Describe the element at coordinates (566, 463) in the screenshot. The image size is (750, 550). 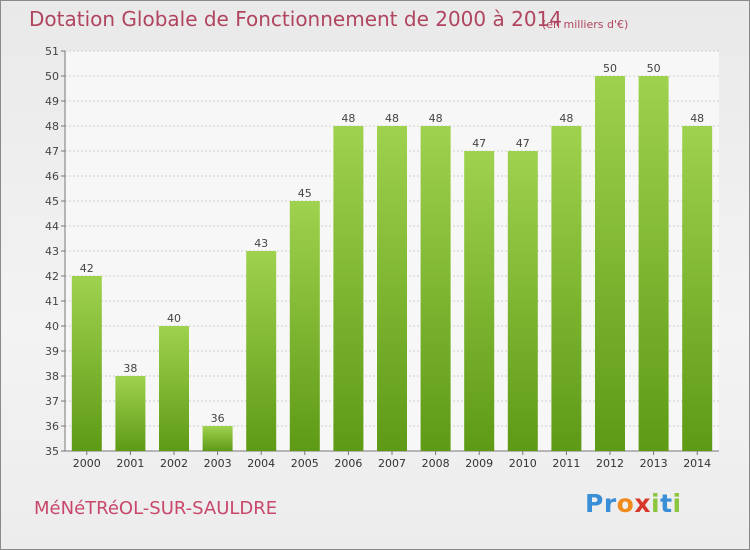
I see `x-tick-label: 2011` at that location.